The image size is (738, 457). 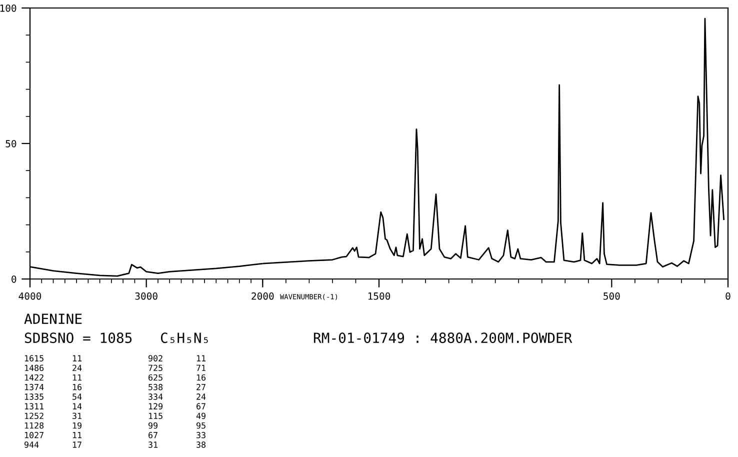 What do you see at coordinates (31, 445) in the screenshot?
I see `text: 944` at bounding box center [31, 445].